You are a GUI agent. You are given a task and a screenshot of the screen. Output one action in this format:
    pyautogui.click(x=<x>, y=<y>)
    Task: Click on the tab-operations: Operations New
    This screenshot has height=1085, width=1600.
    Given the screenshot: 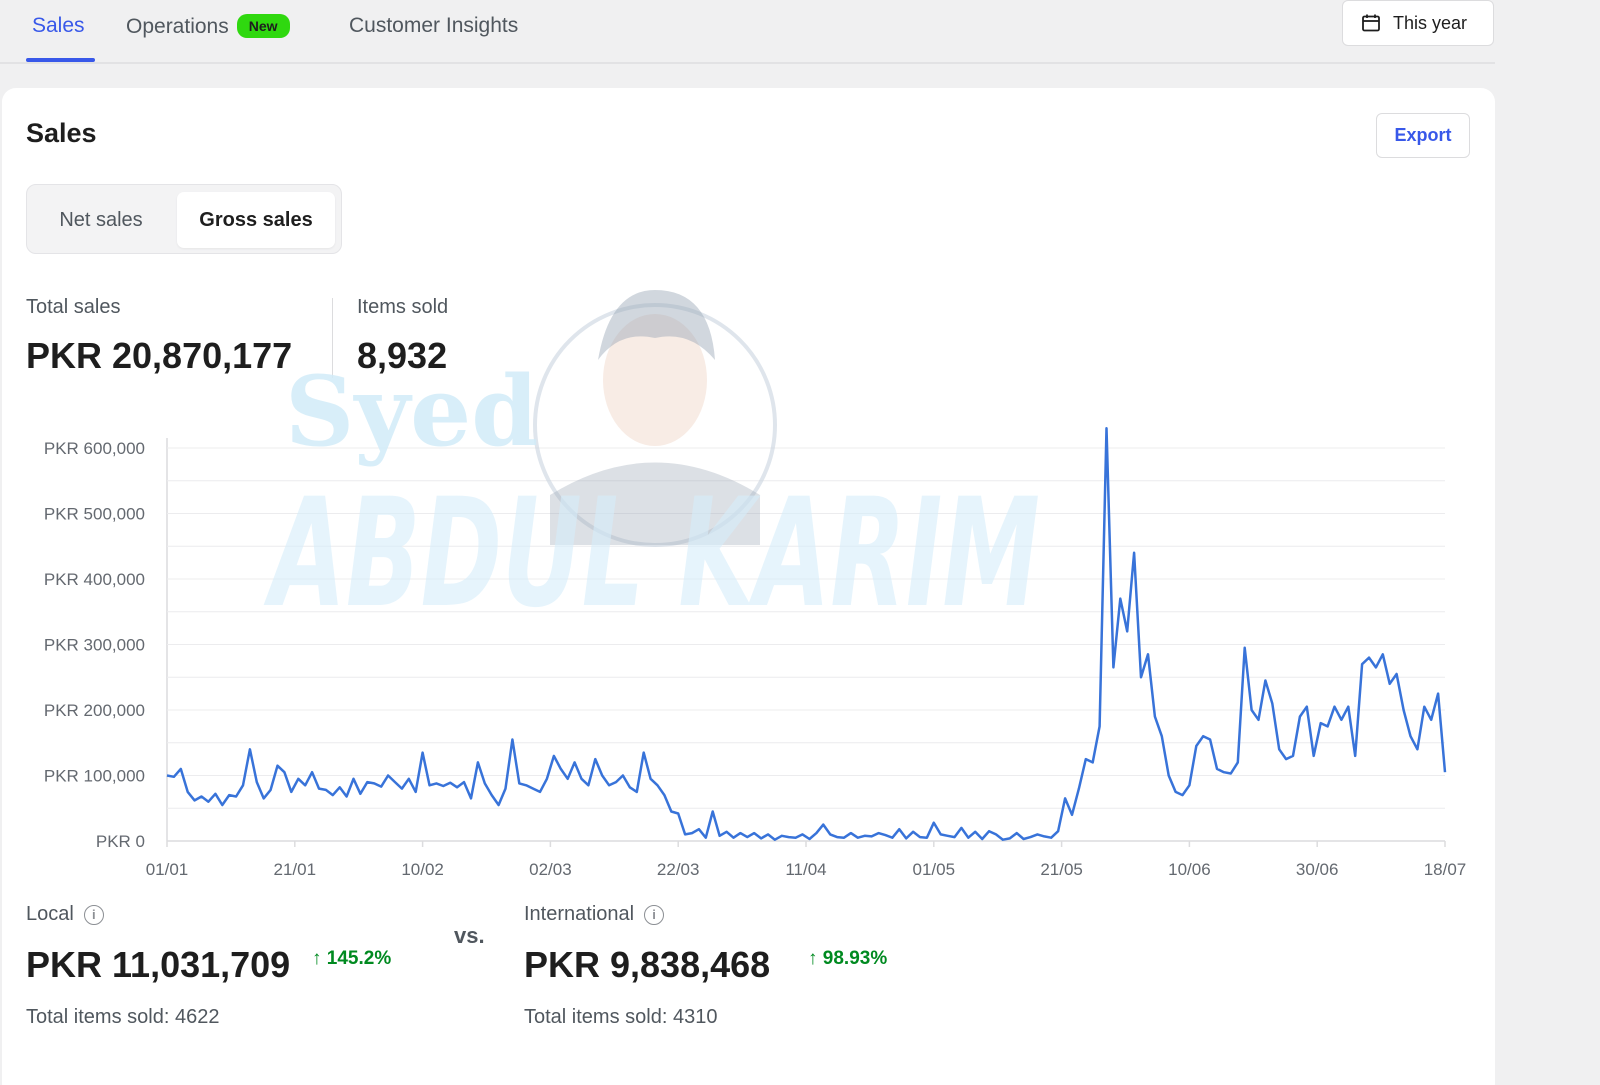 What is the action you would take?
    pyautogui.click(x=208, y=26)
    